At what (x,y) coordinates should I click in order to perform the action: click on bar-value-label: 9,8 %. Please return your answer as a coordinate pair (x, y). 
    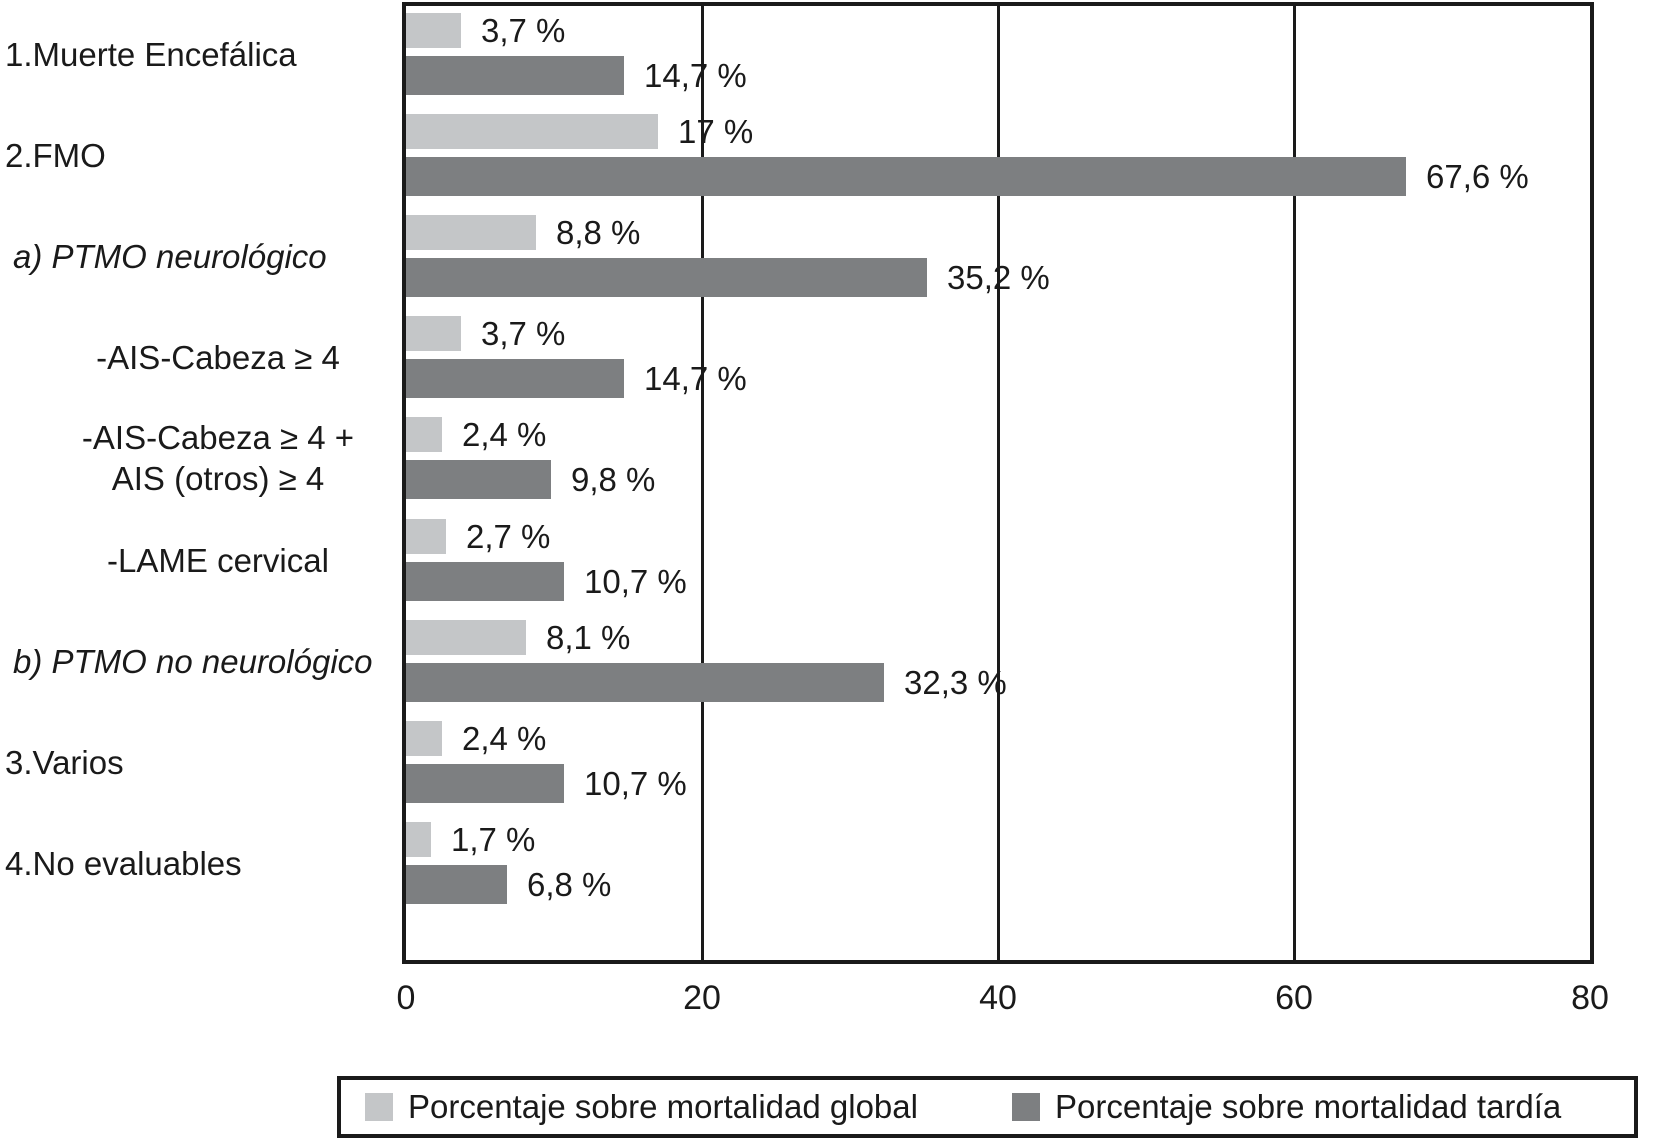
    Looking at the image, I should click on (613, 479).